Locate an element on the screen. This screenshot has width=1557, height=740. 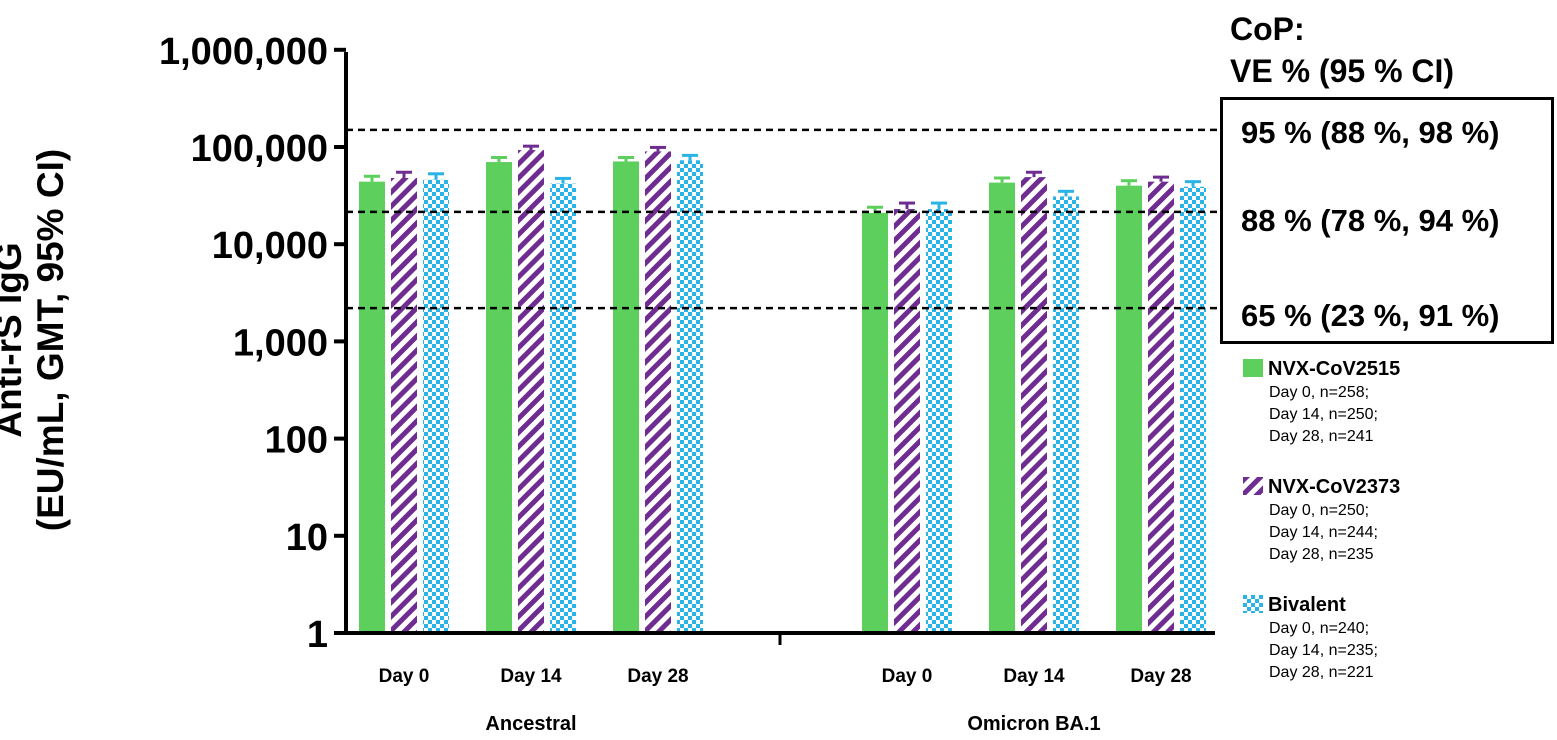
legend-swatch-checker is located at coordinates (1253, 604).